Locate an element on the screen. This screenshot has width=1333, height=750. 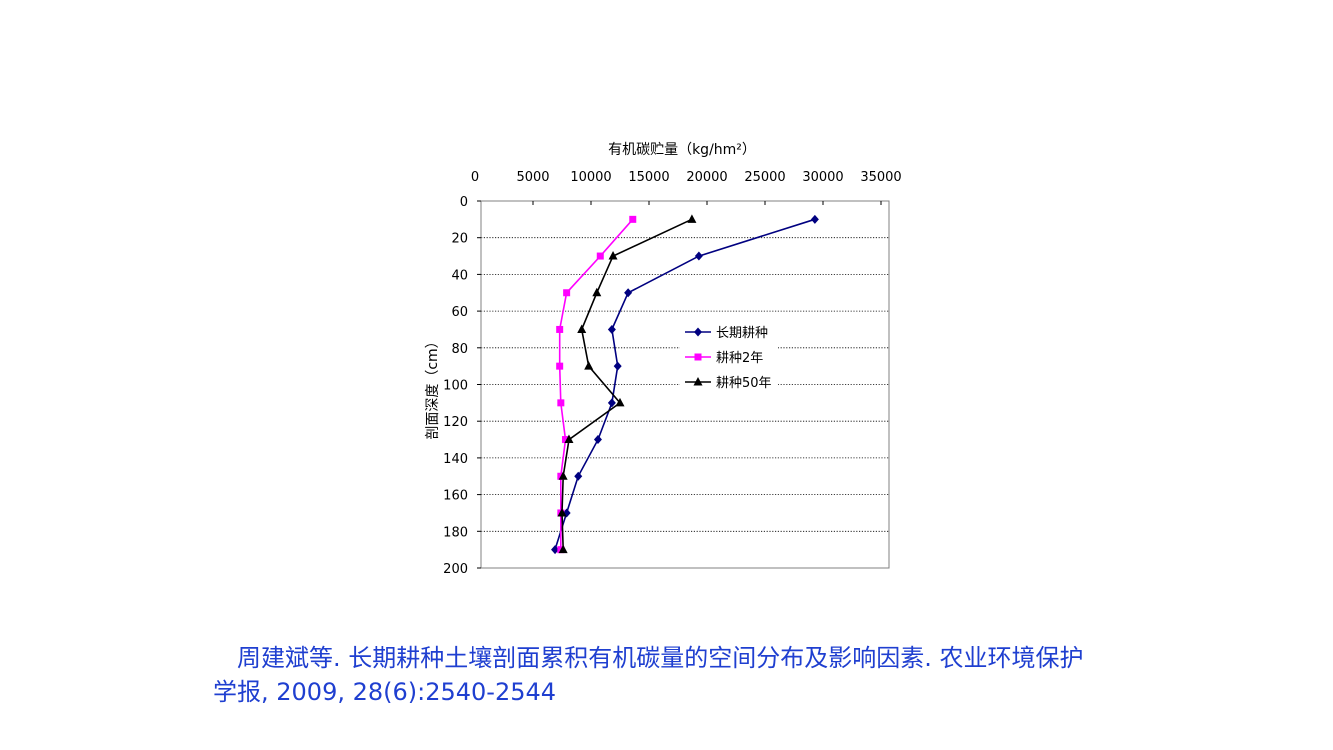
x-axis-title: 有机碳贮量（kg/hm²） is located at coordinates (682, 150).